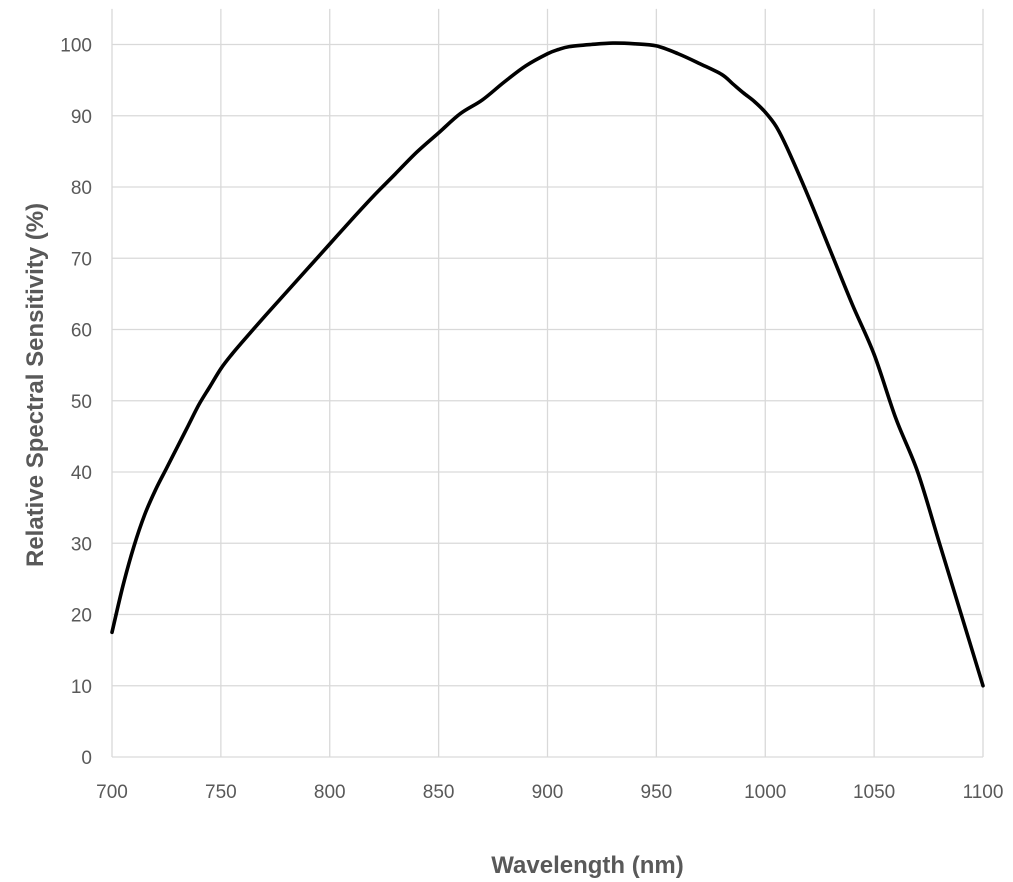 This screenshot has width=1013, height=882. I want to click on y-tick-label: 70, so click(81, 259).